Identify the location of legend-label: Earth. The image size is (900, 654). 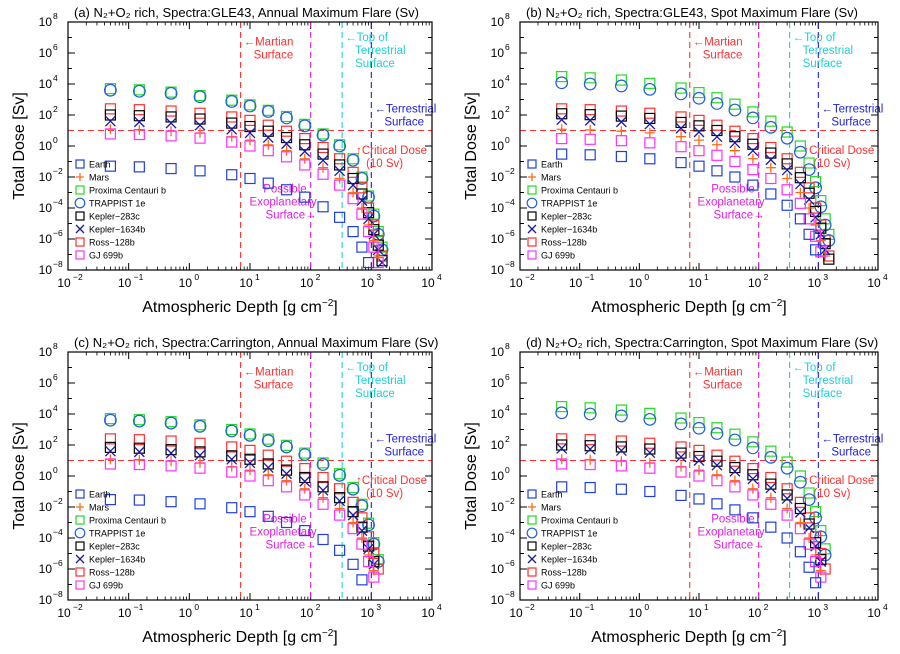
(552, 495).